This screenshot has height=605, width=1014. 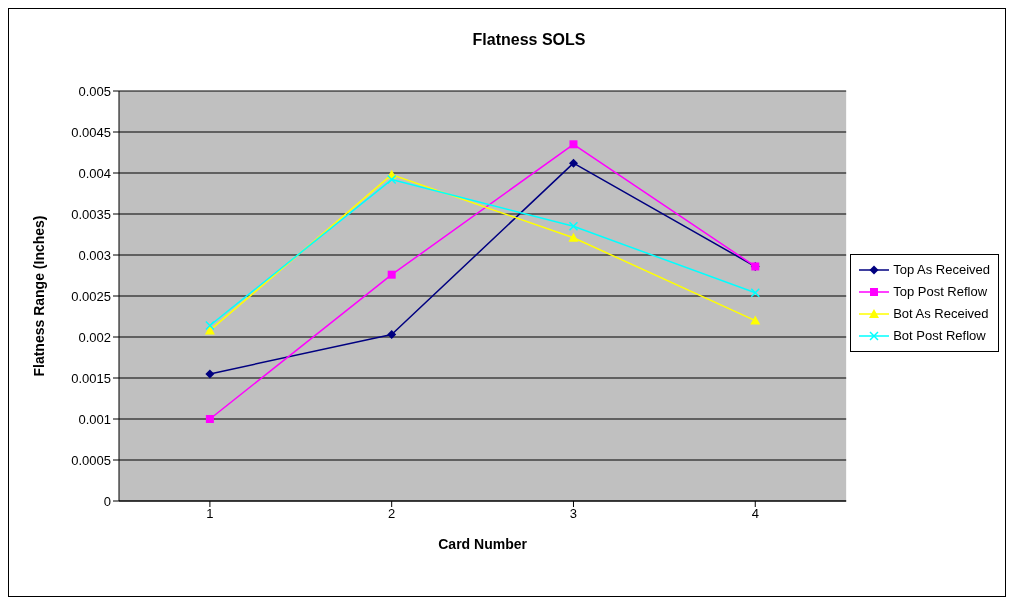 I want to click on x-tick-label: 3, so click(x=573, y=514).